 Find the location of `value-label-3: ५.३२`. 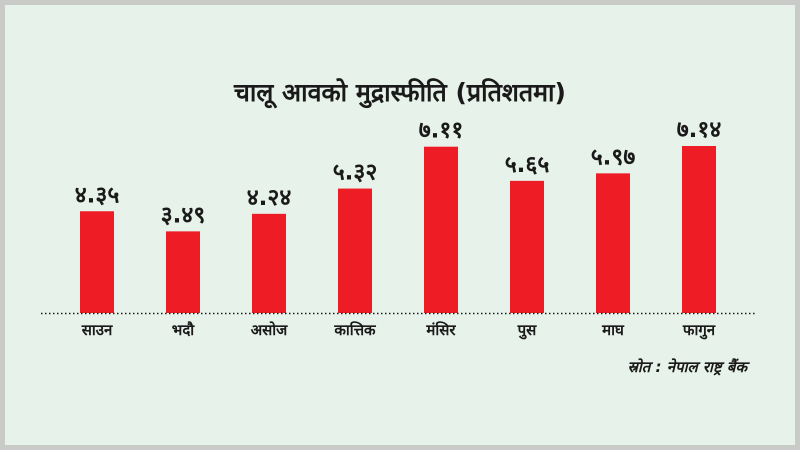

value-label-3: ५.३२ is located at coordinates (355, 173).